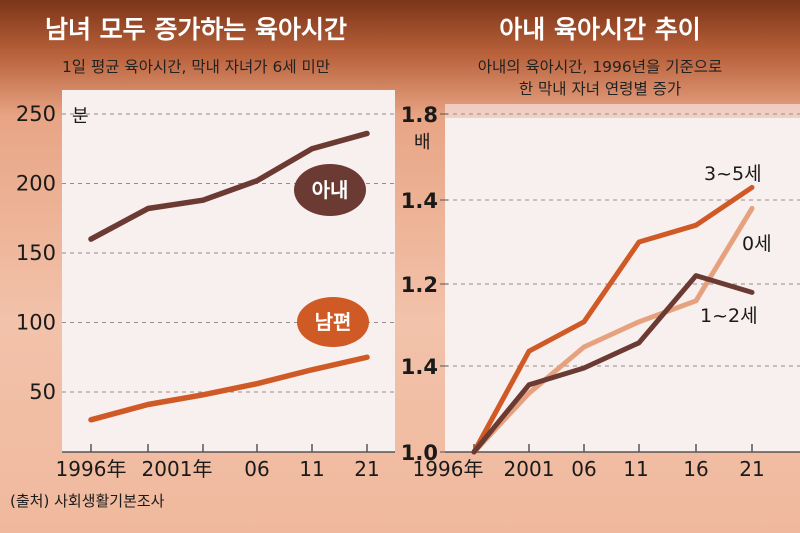 The height and width of the screenshot is (533, 800). What do you see at coordinates (600, 67) in the screenshot?
I see `right-subtitle-line1: 아내의 육아시간, 1996년을 기준으로` at bounding box center [600, 67].